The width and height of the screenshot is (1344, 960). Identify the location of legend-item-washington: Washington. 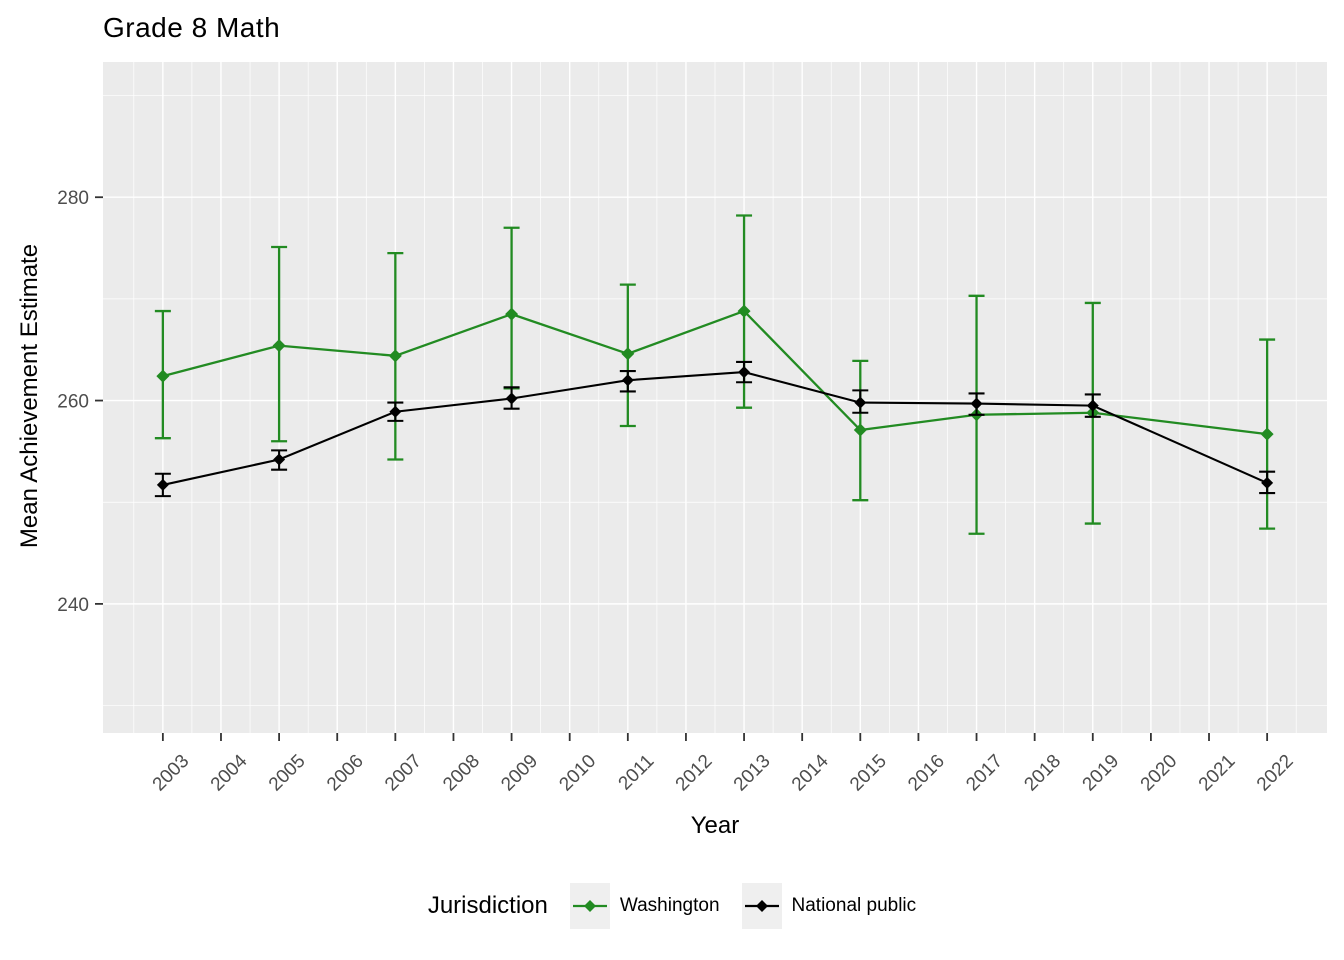
(644, 906).